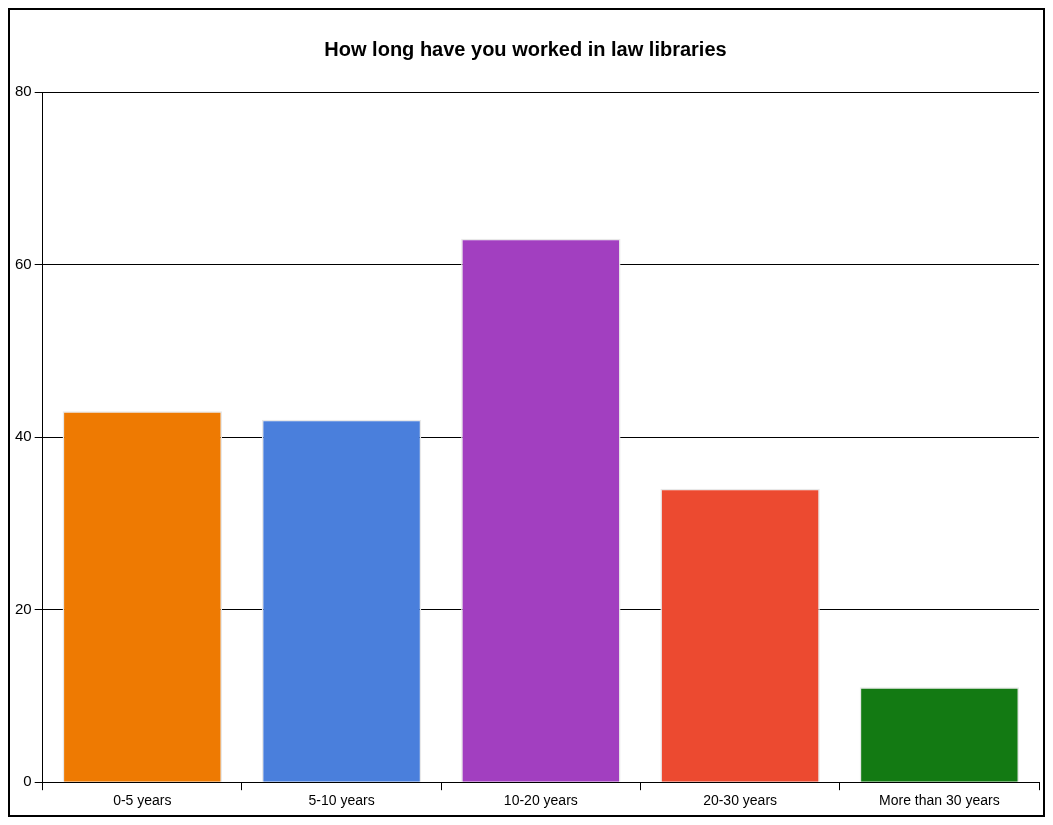 This screenshot has height=825, width=1053. Describe the element at coordinates (939, 800) in the screenshot. I see `x-tick-label: More than 30 years` at that location.